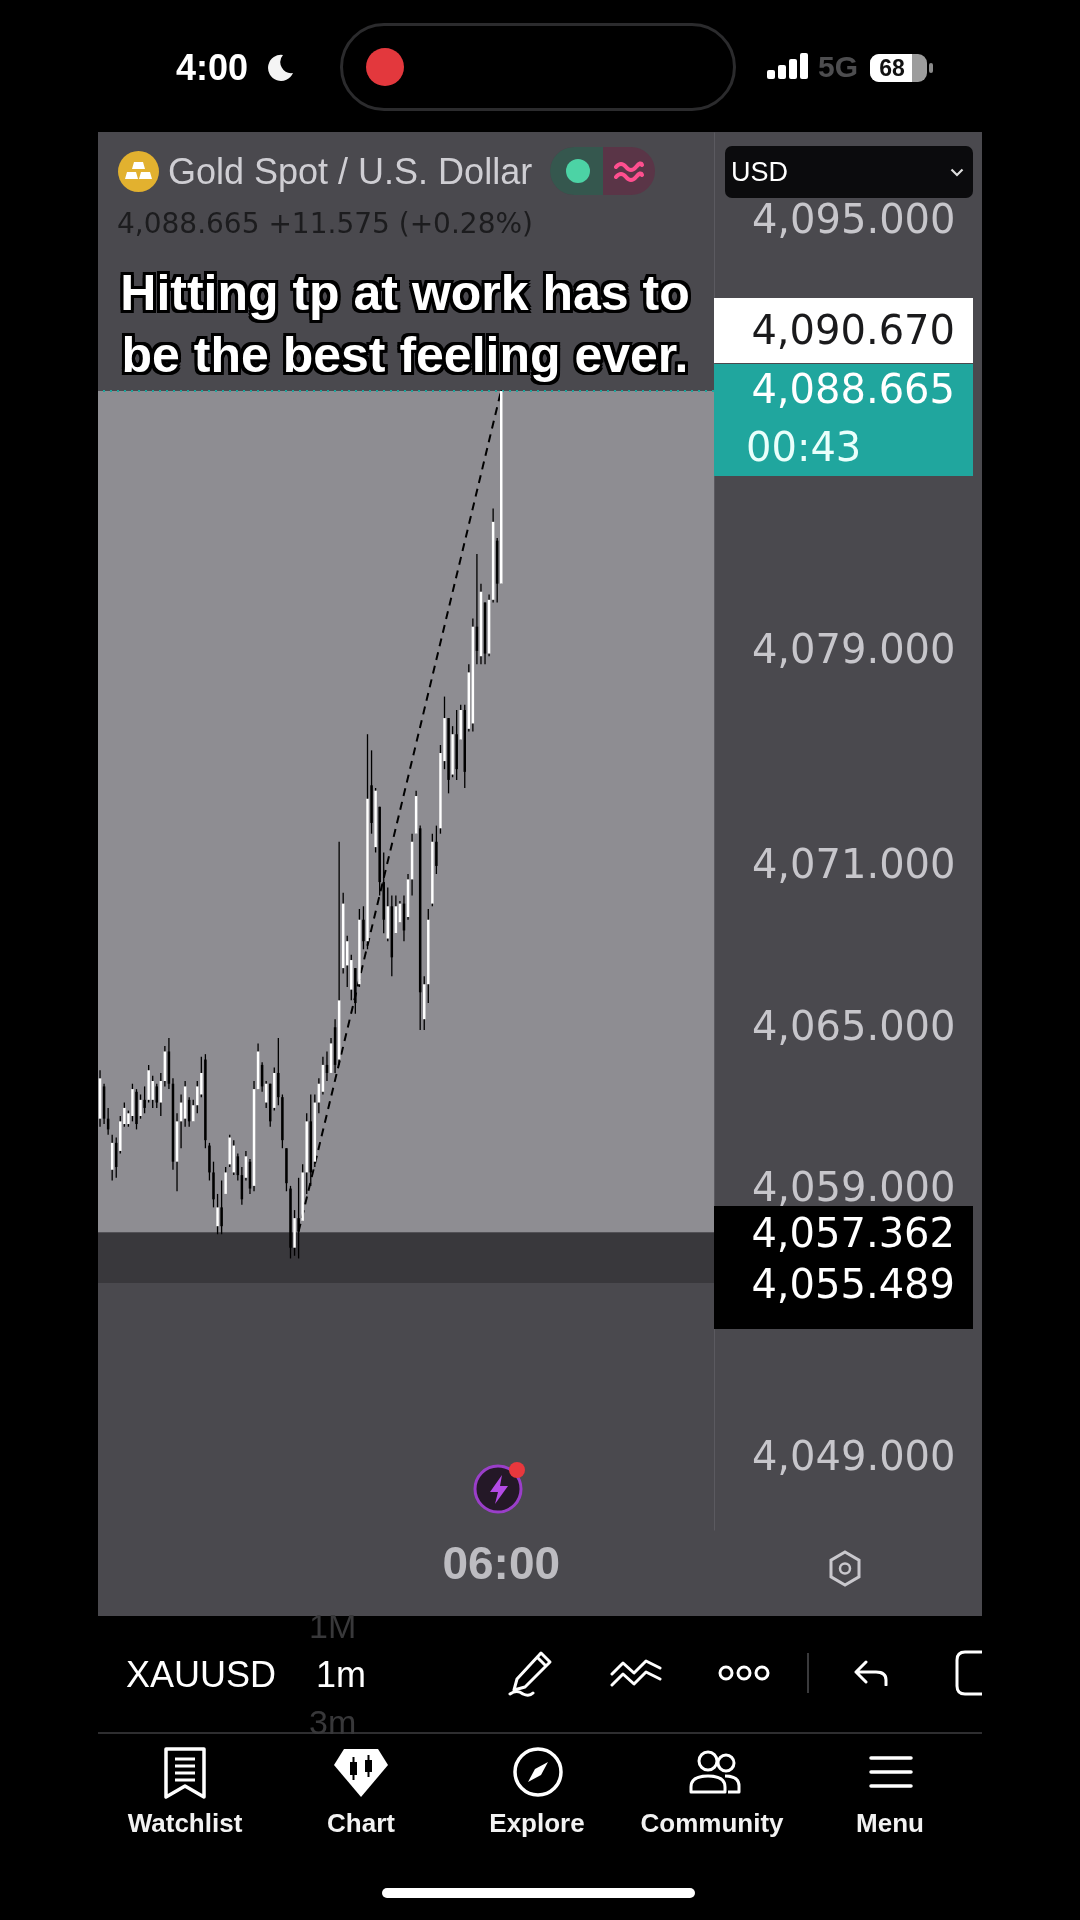 The image size is (1080, 1920). What do you see at coordinates (853, 1025) in the screenshot?
I see `y-tick-label: 4,065.000` at bounding box center [853, 1025].